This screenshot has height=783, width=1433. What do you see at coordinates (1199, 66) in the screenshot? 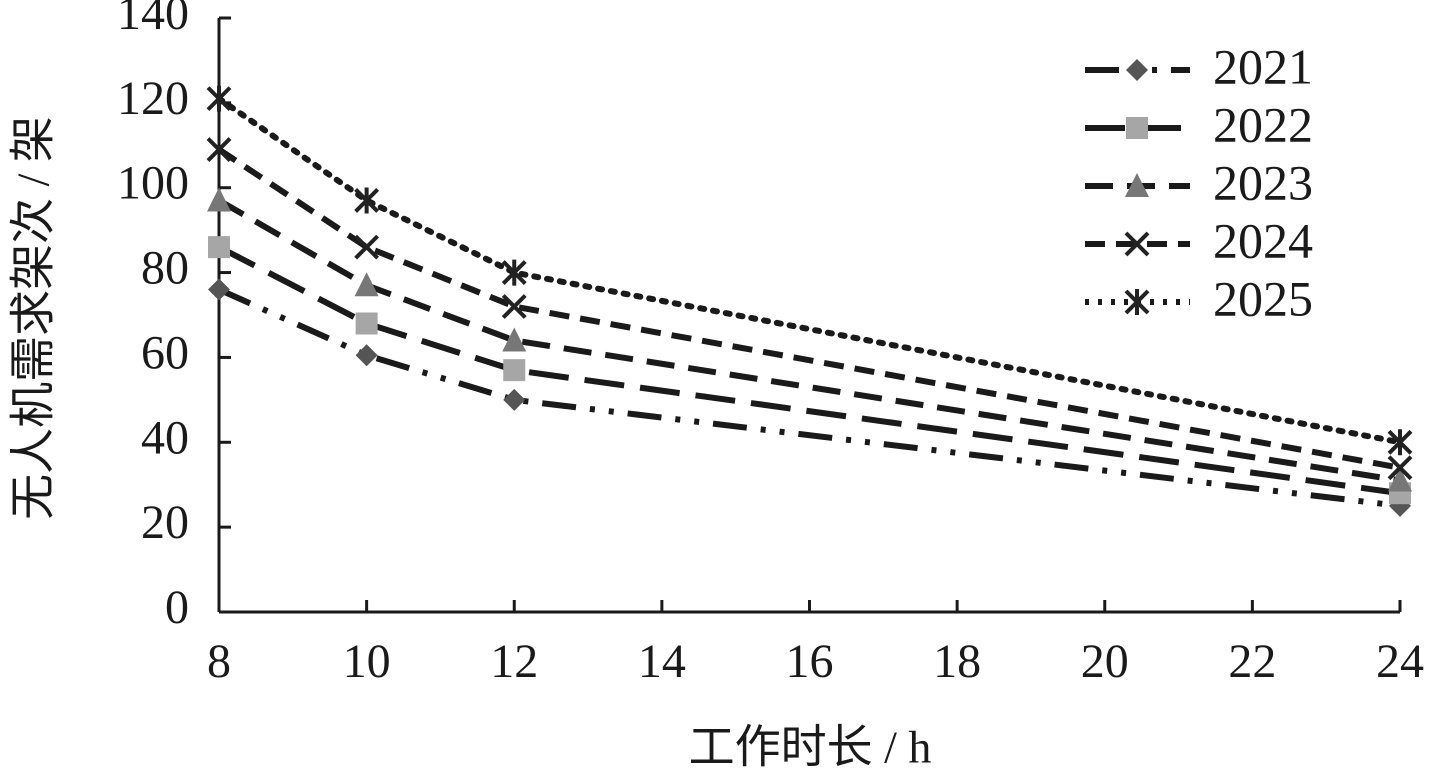
I see `legend-item: 2021` at bounding box center [1199, 66].